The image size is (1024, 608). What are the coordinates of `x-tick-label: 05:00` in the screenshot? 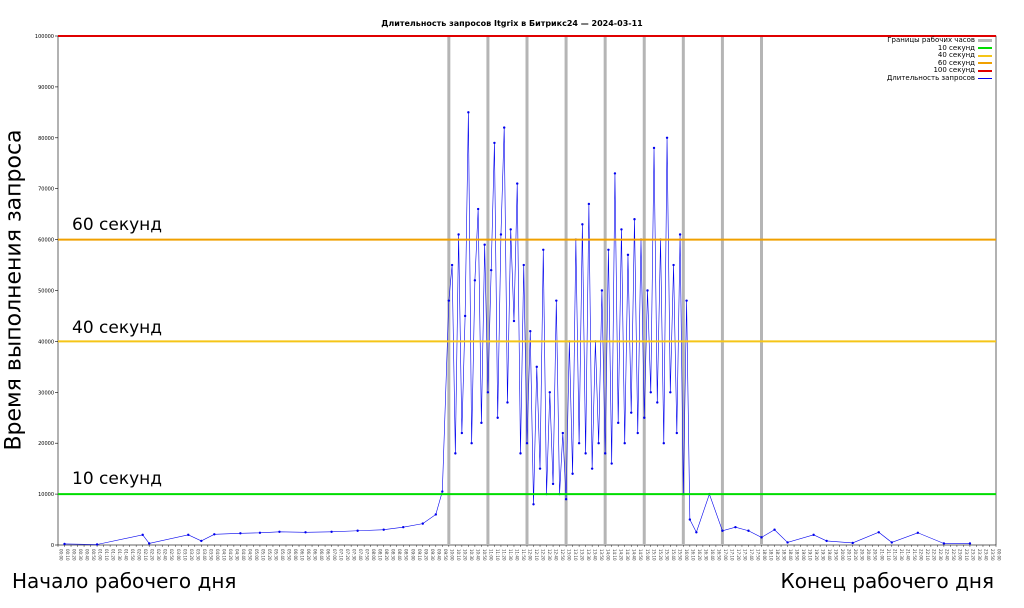 It's located at (256, 555).